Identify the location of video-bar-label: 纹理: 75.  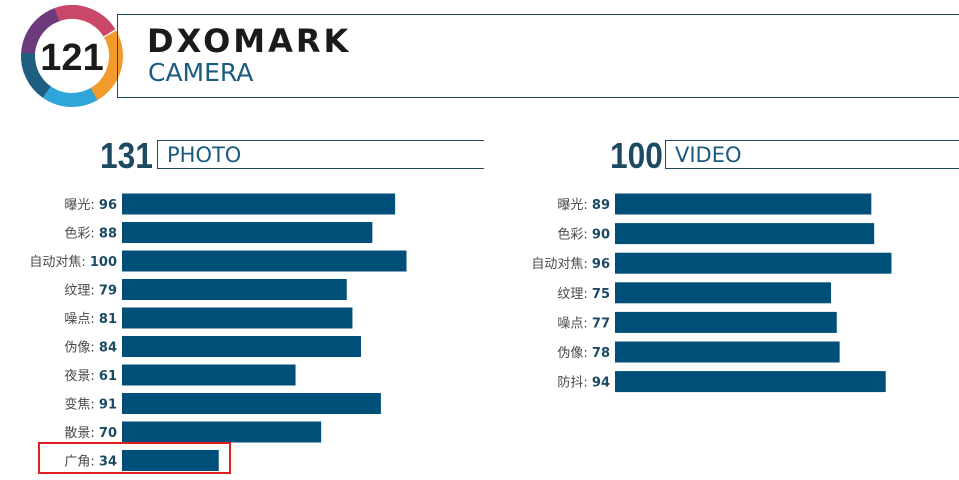
(583, 294).